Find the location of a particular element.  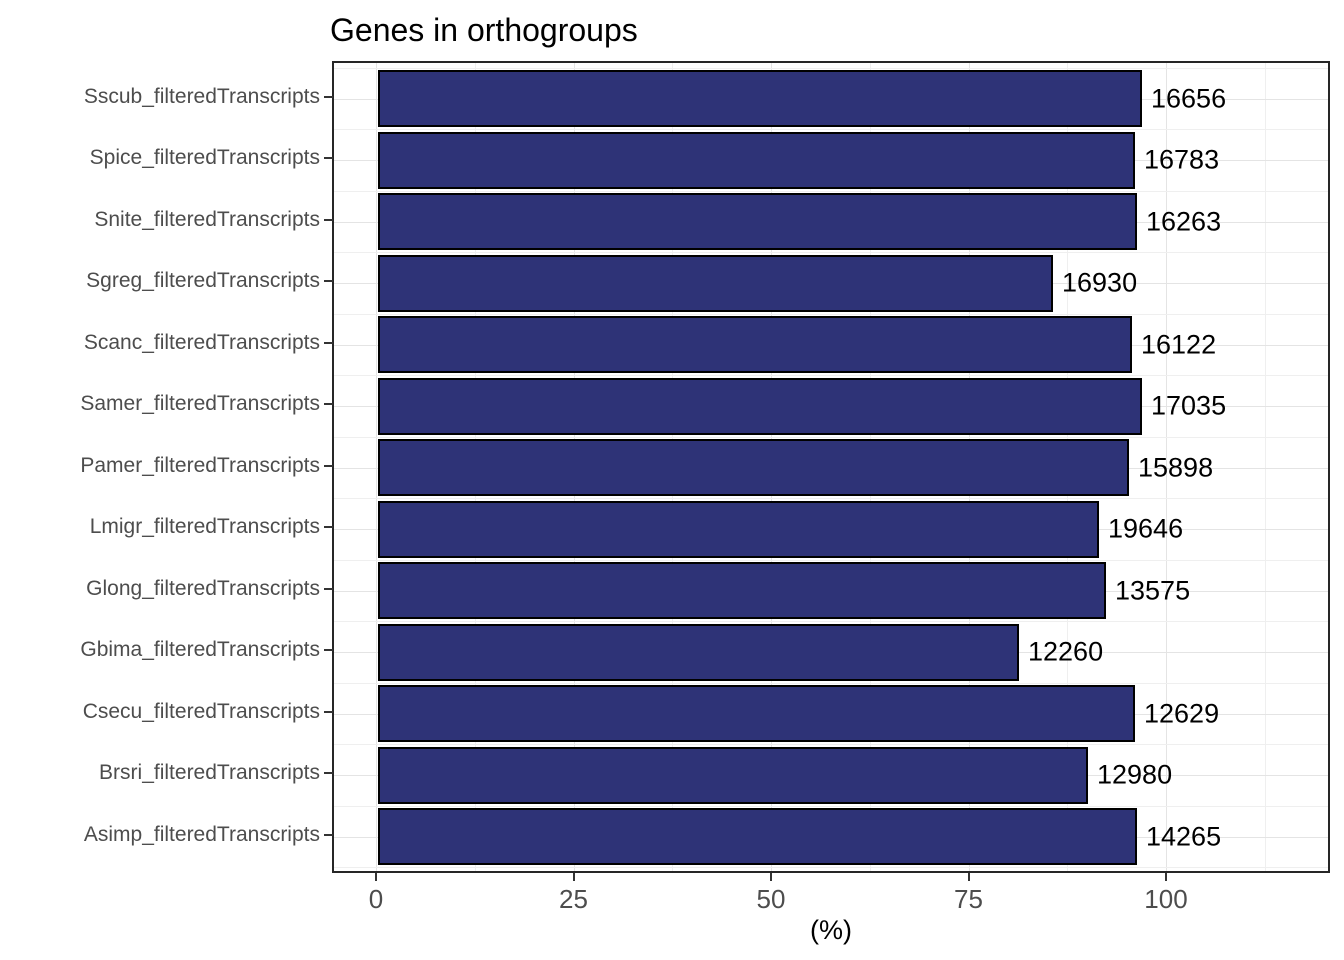

bar-value-label: 14265 is located at coordinates (1184, 836).